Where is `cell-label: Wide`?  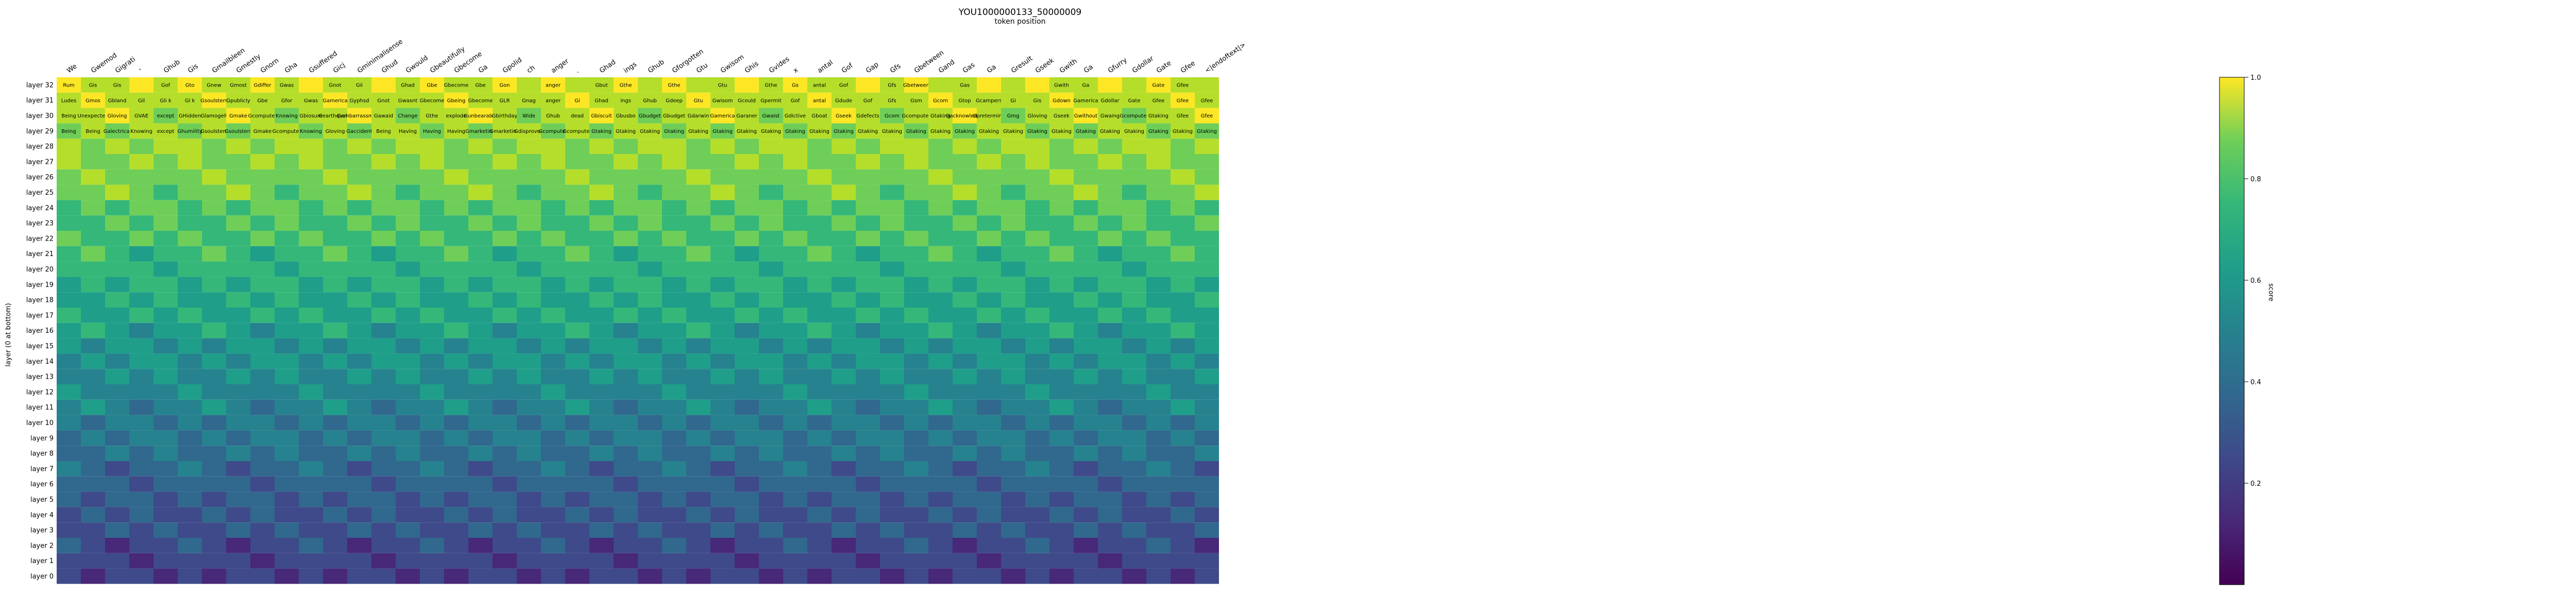 cell-label: Wide is located at coordinates (529, 116).